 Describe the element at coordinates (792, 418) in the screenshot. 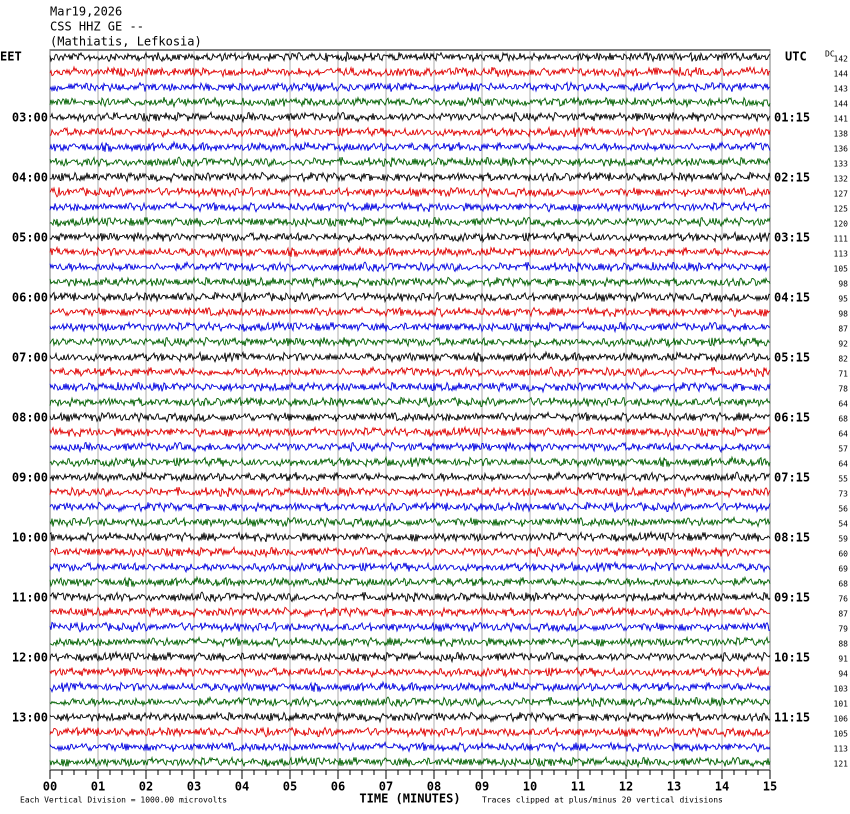

I see `right-time-label: 06:15` at that location.